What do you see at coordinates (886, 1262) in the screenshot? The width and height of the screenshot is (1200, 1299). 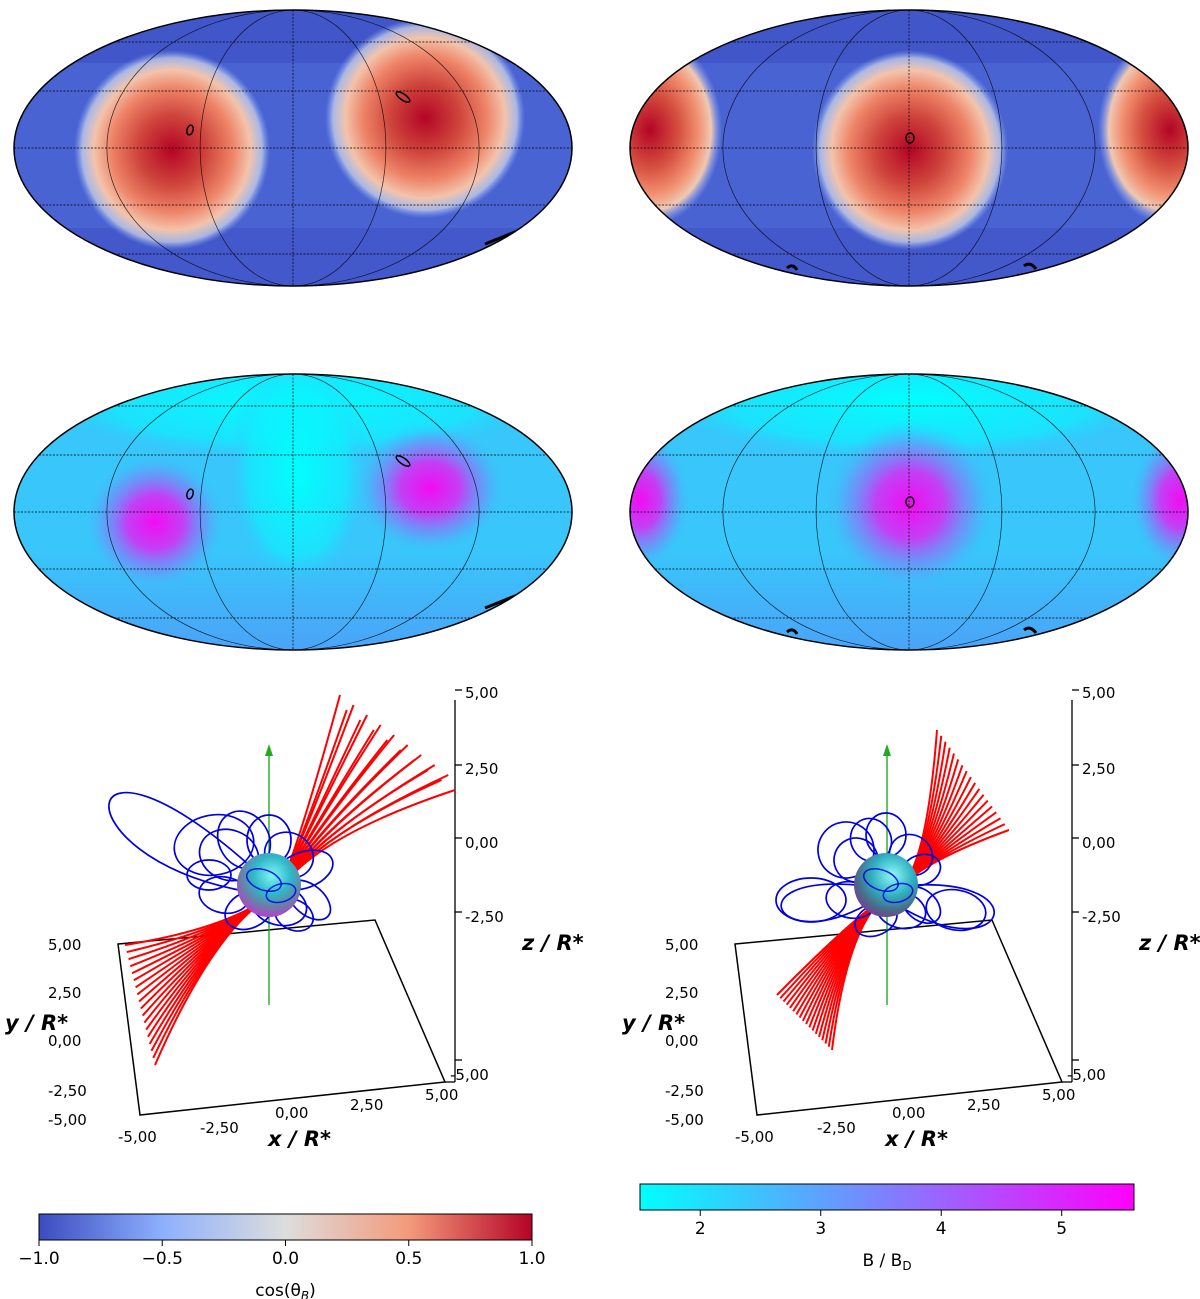 I see `colorbar-label: B / BD` at bounding box center [886, 1262].